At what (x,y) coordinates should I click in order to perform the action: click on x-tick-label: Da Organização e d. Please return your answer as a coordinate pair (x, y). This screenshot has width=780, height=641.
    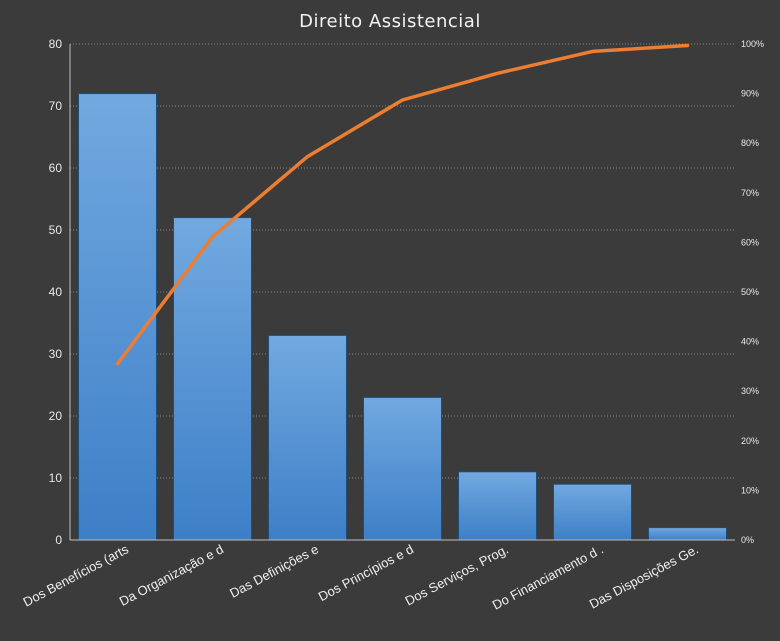
    Looking at the image, I should click on (171, 575).